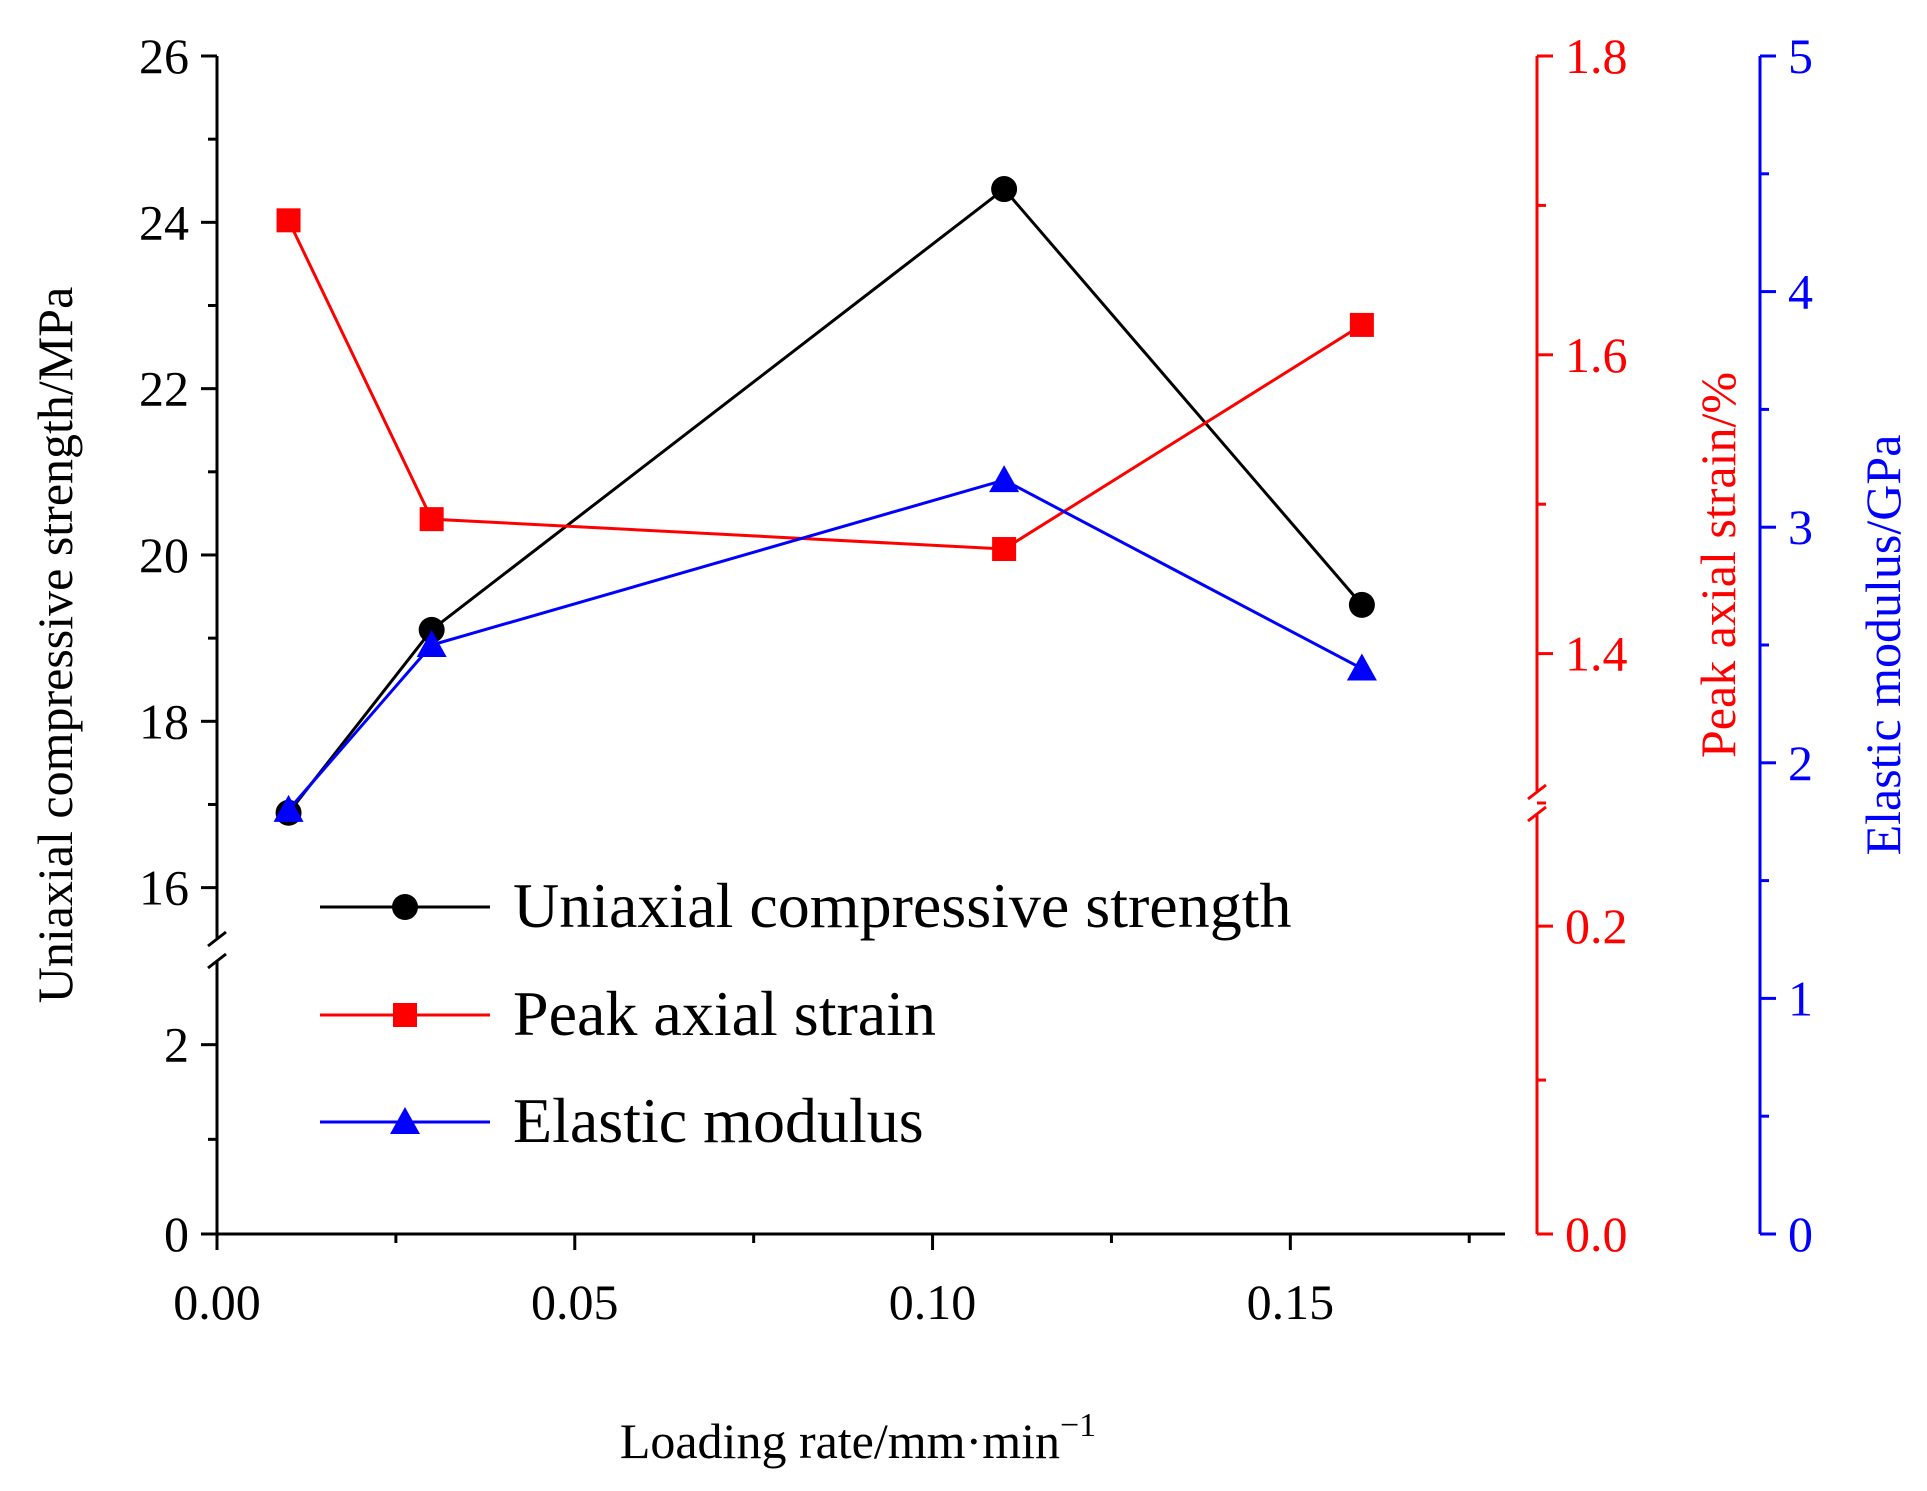  What do you see at coordinates (1596, 56) in the screenshot?
I see `right1-tick-label: 1.8` at bounding box center [1596, 56].